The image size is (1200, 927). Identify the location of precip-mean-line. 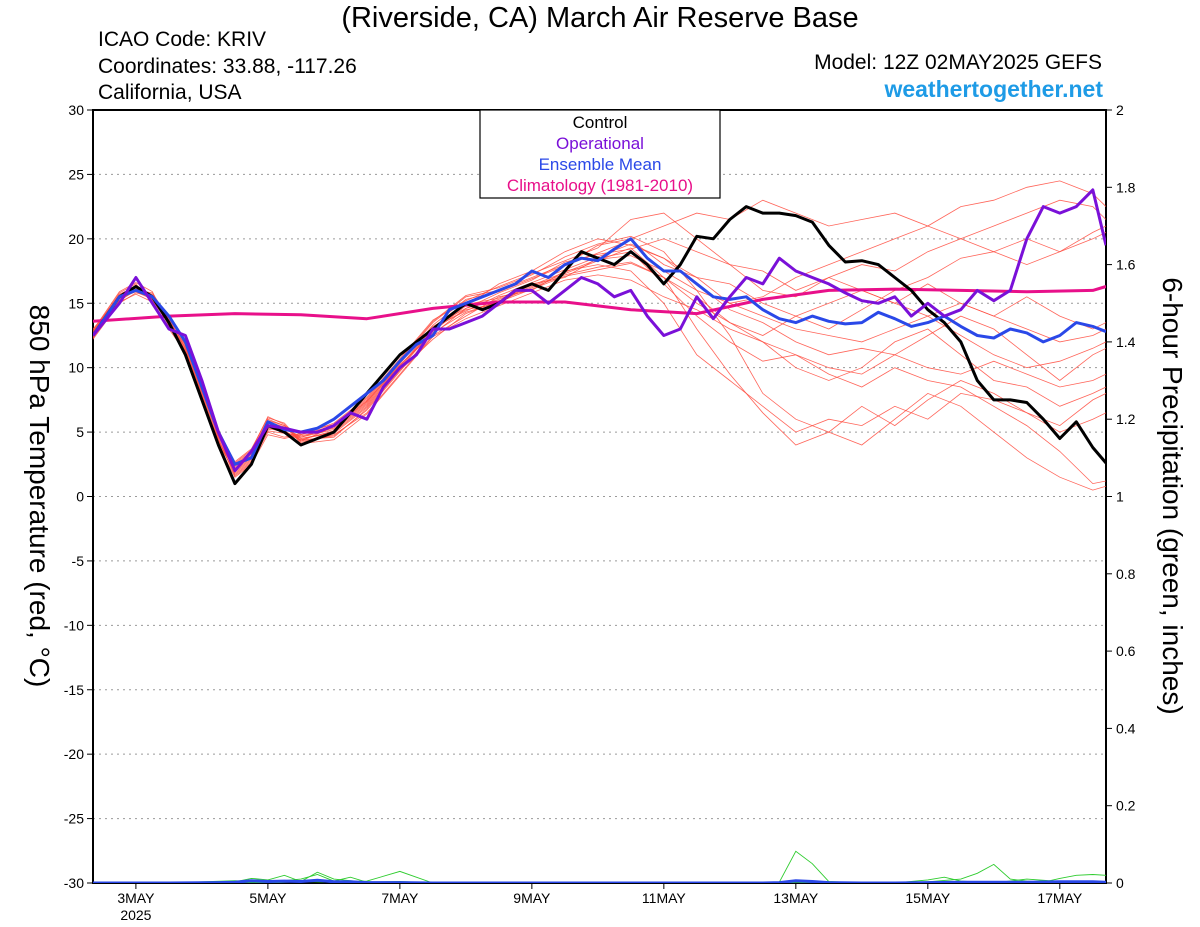
(599, 880).